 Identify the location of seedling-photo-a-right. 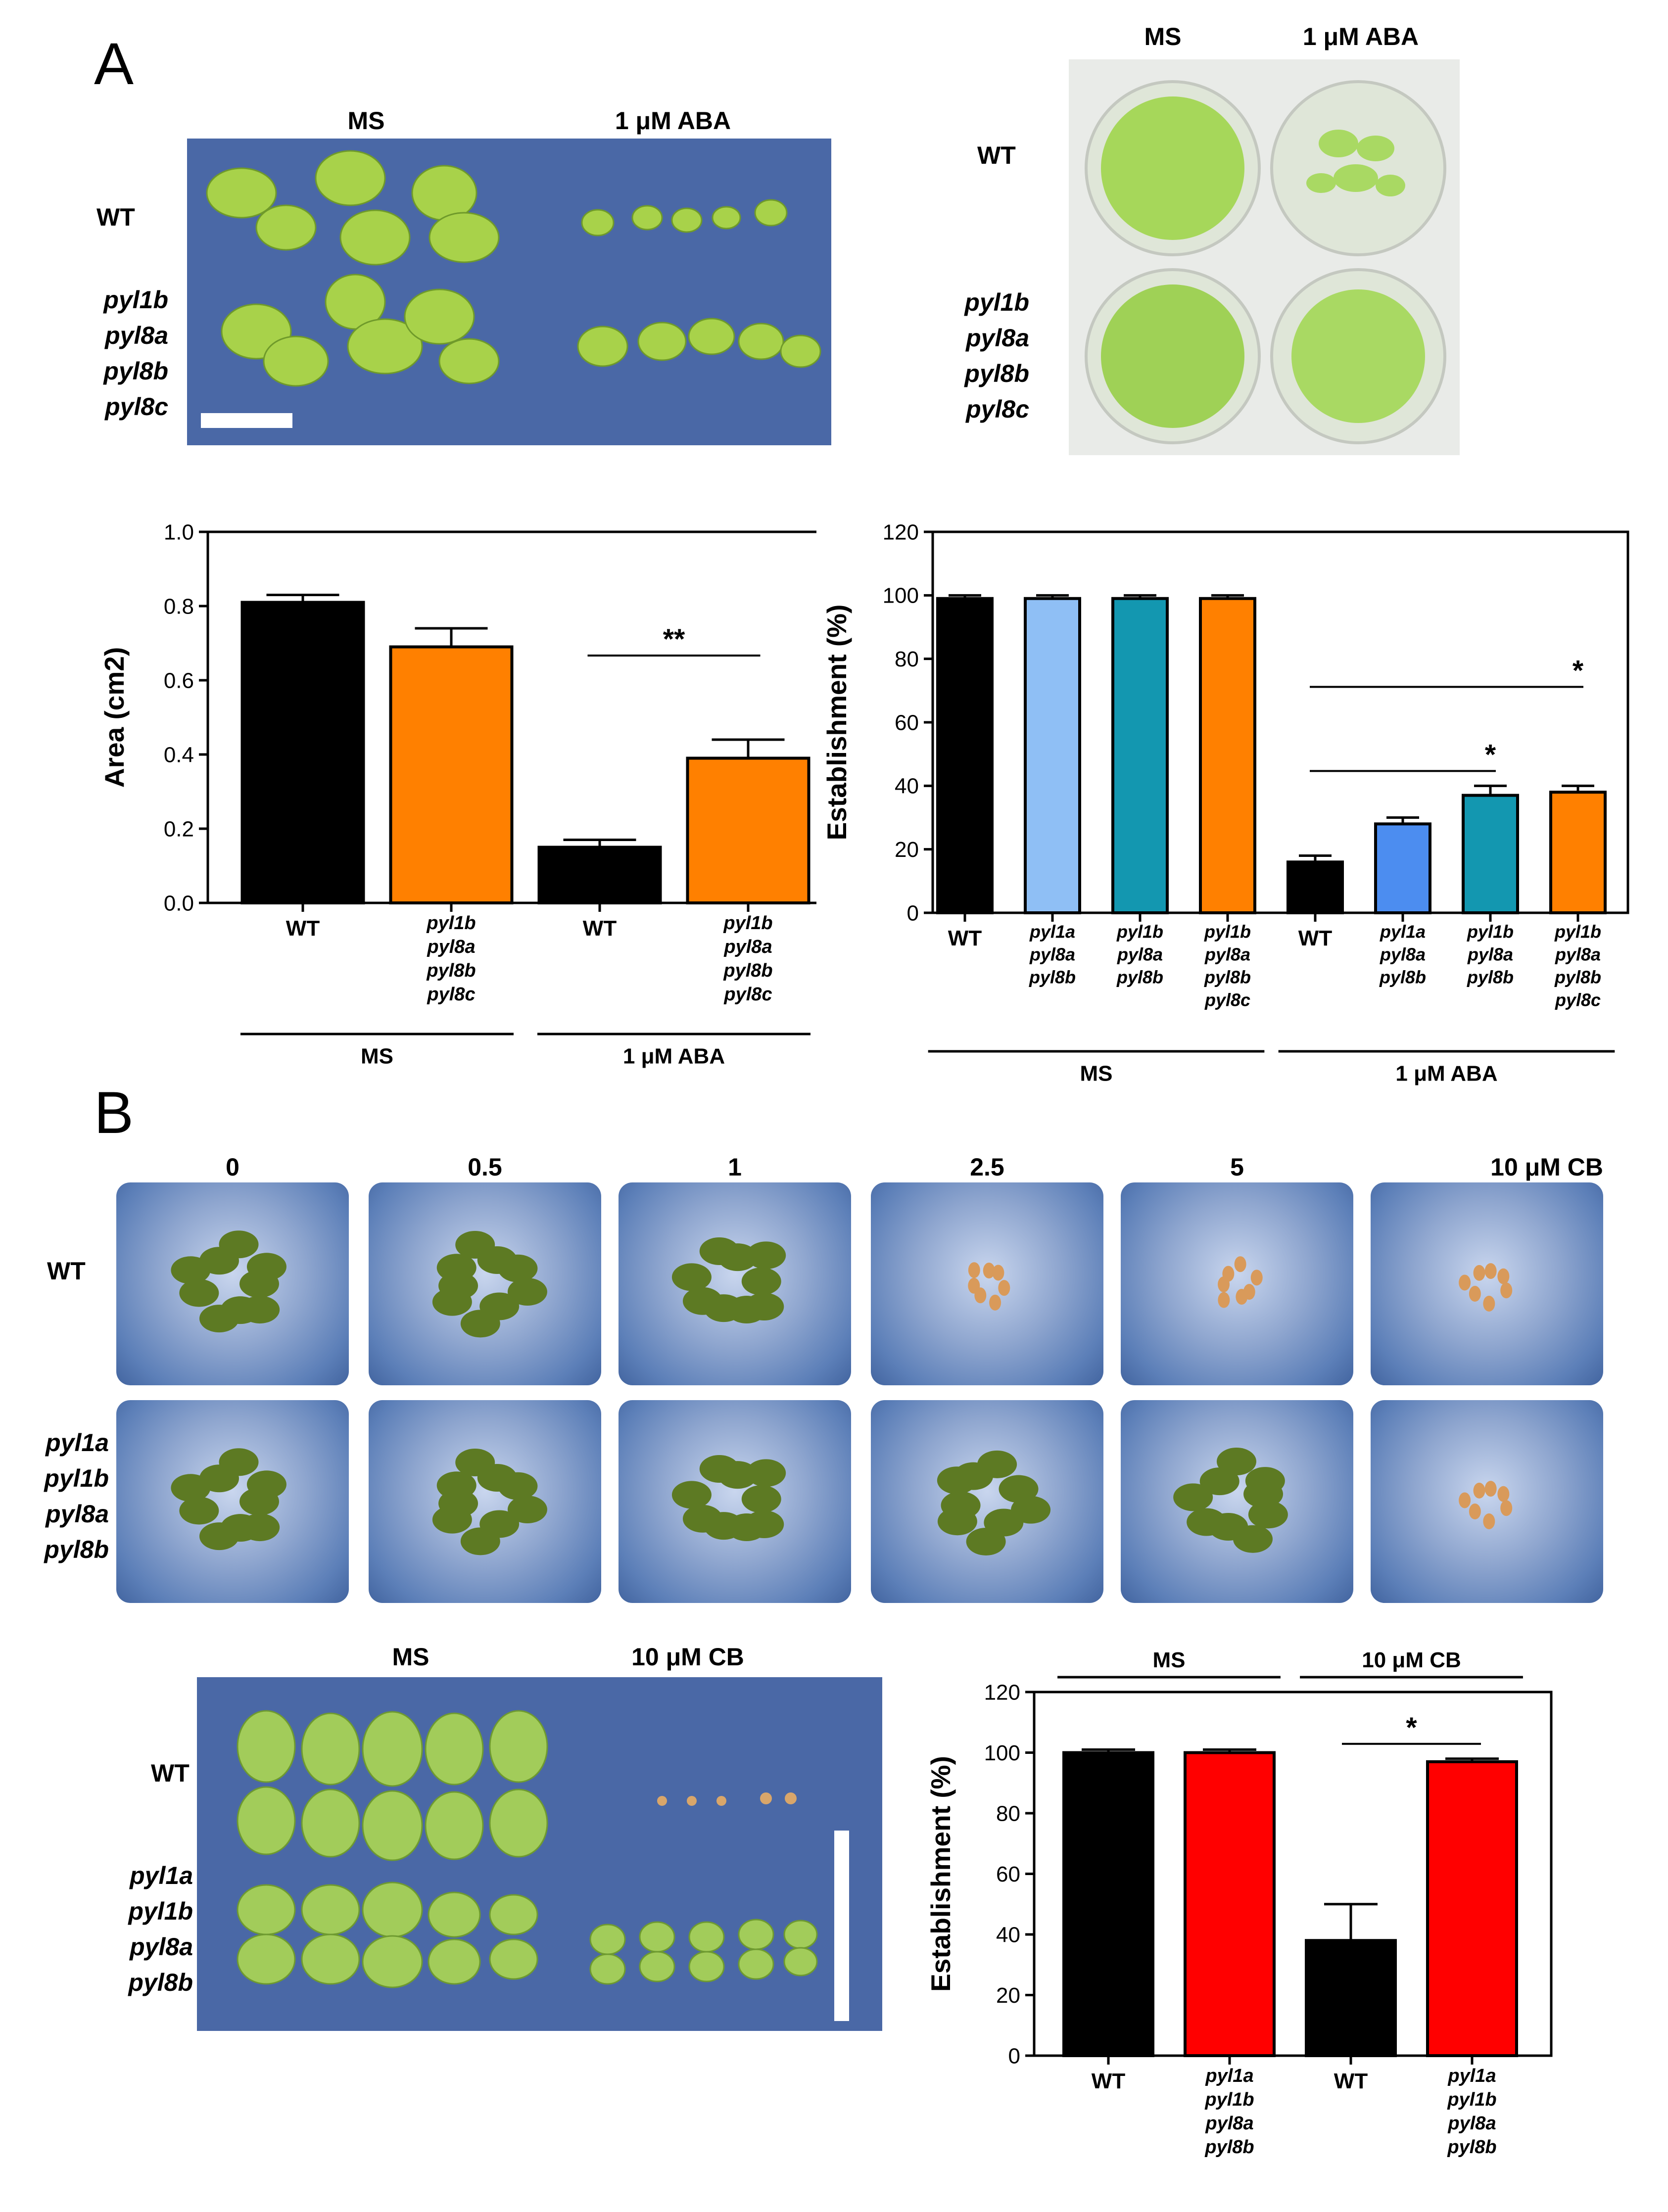
(1264, 257).